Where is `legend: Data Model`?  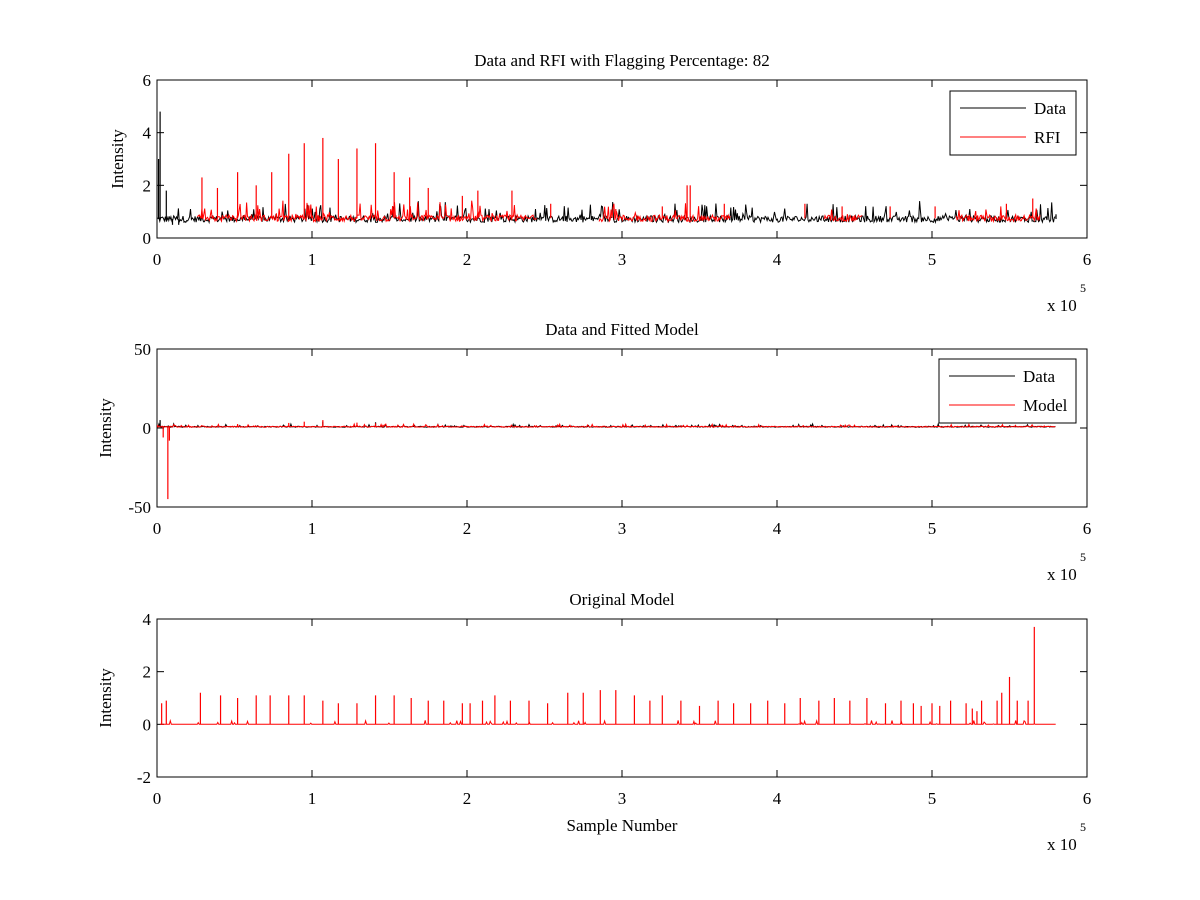 legend: Data Model is located at coordinates (1007, 391).